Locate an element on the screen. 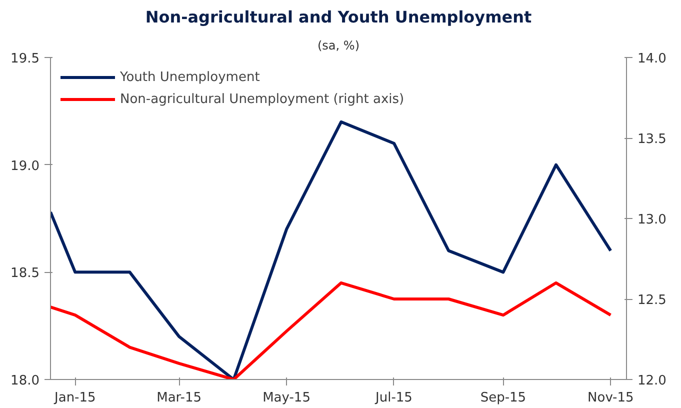 The image size is (681, 408). y-tick-label: 18.5 is located at coordinates (25, 274).